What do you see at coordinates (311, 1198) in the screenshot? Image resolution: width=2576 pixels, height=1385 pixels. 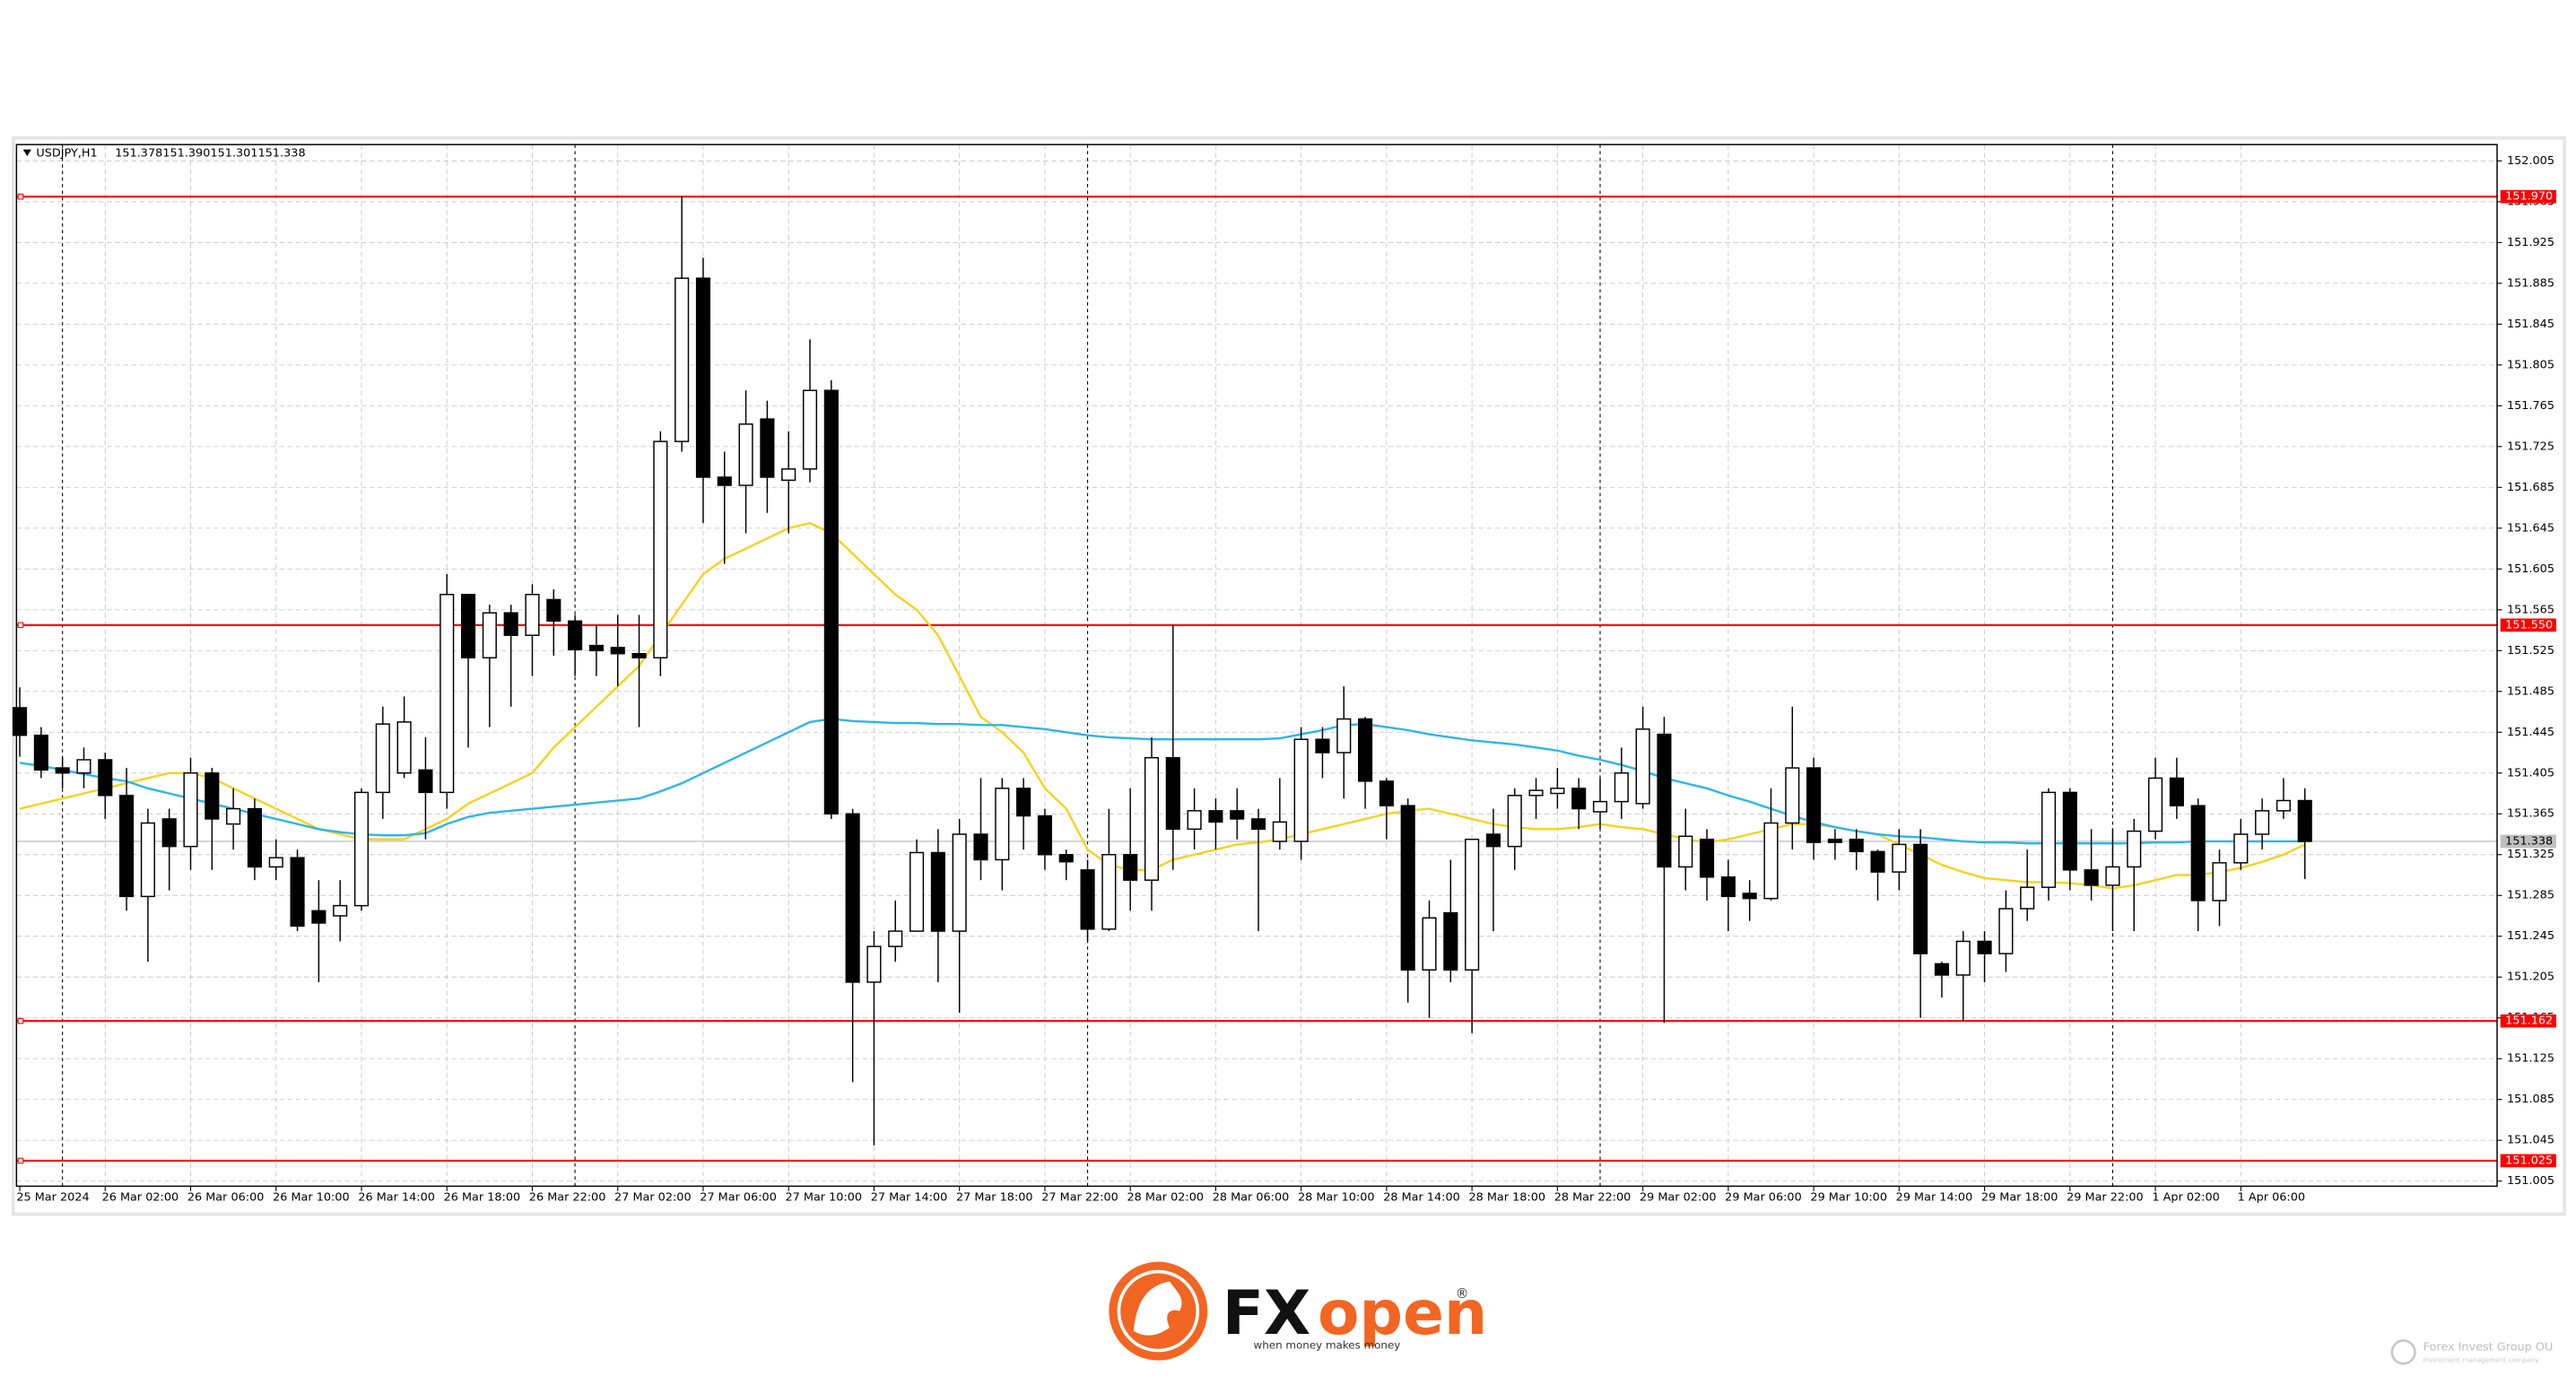 I see `x-tick-label: 26 Mar 10:00` at bounding box center [311, 1198].